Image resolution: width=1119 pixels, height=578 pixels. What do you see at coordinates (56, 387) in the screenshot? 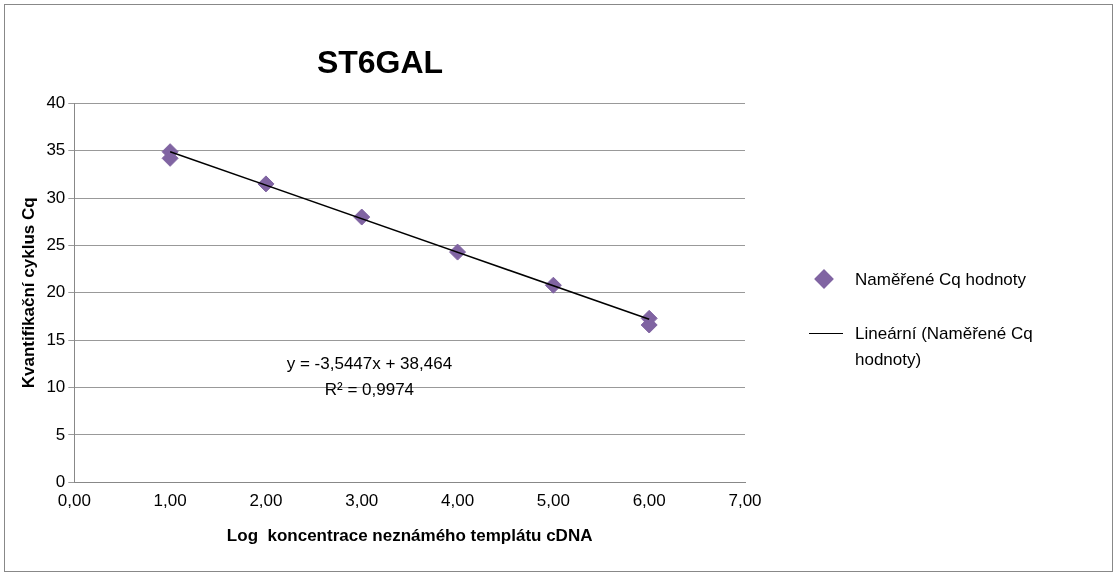
I see `y-tick-label: 10` at bounding box center [56, 387].